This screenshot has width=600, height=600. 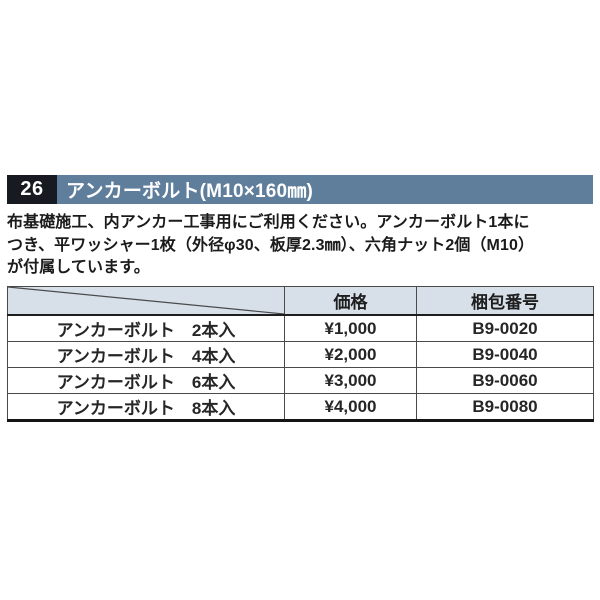 I want to click on table-header-row: 価格 梱包番号, so click(x=300, y=301).